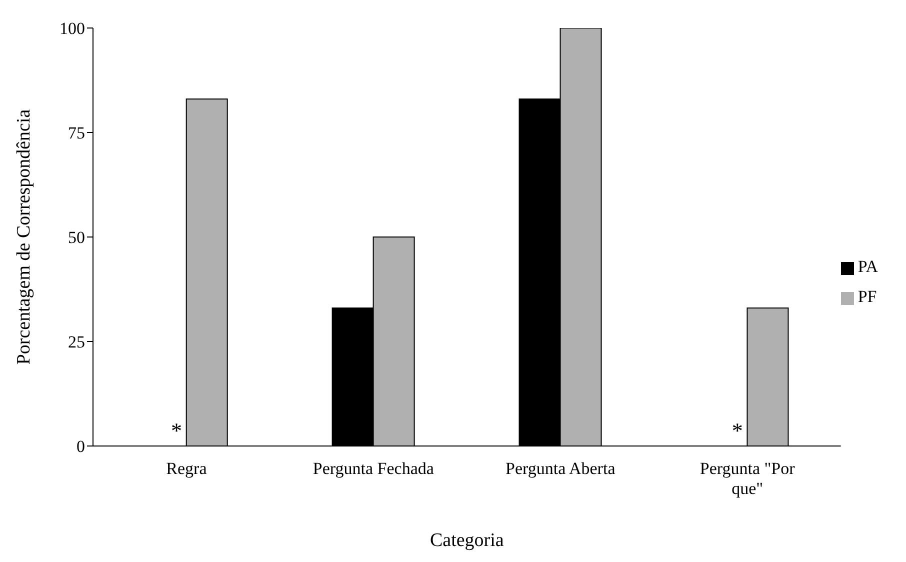  I want to click on legend-label: PA, so click(868, 266).